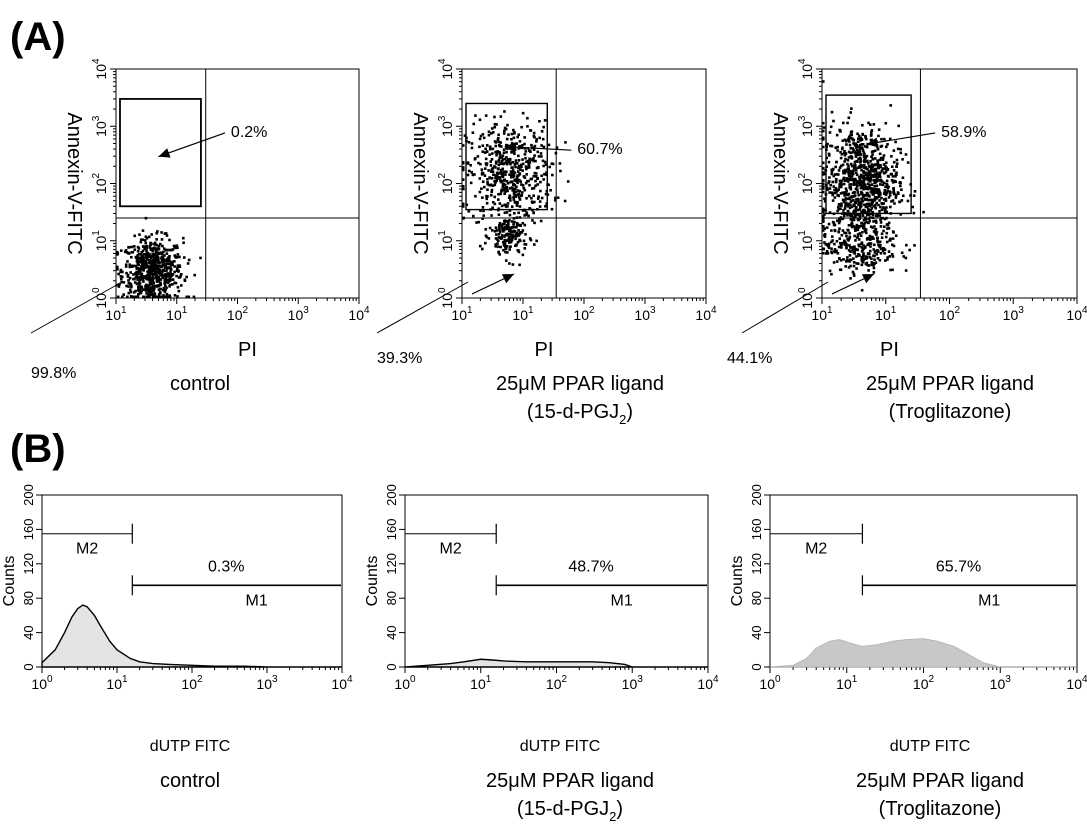 The width and height of the screenshot is (1087, 829). Describe the element at coordinates (192, 683) in the screenshot. I see `x-tick-label: 102` at that location.